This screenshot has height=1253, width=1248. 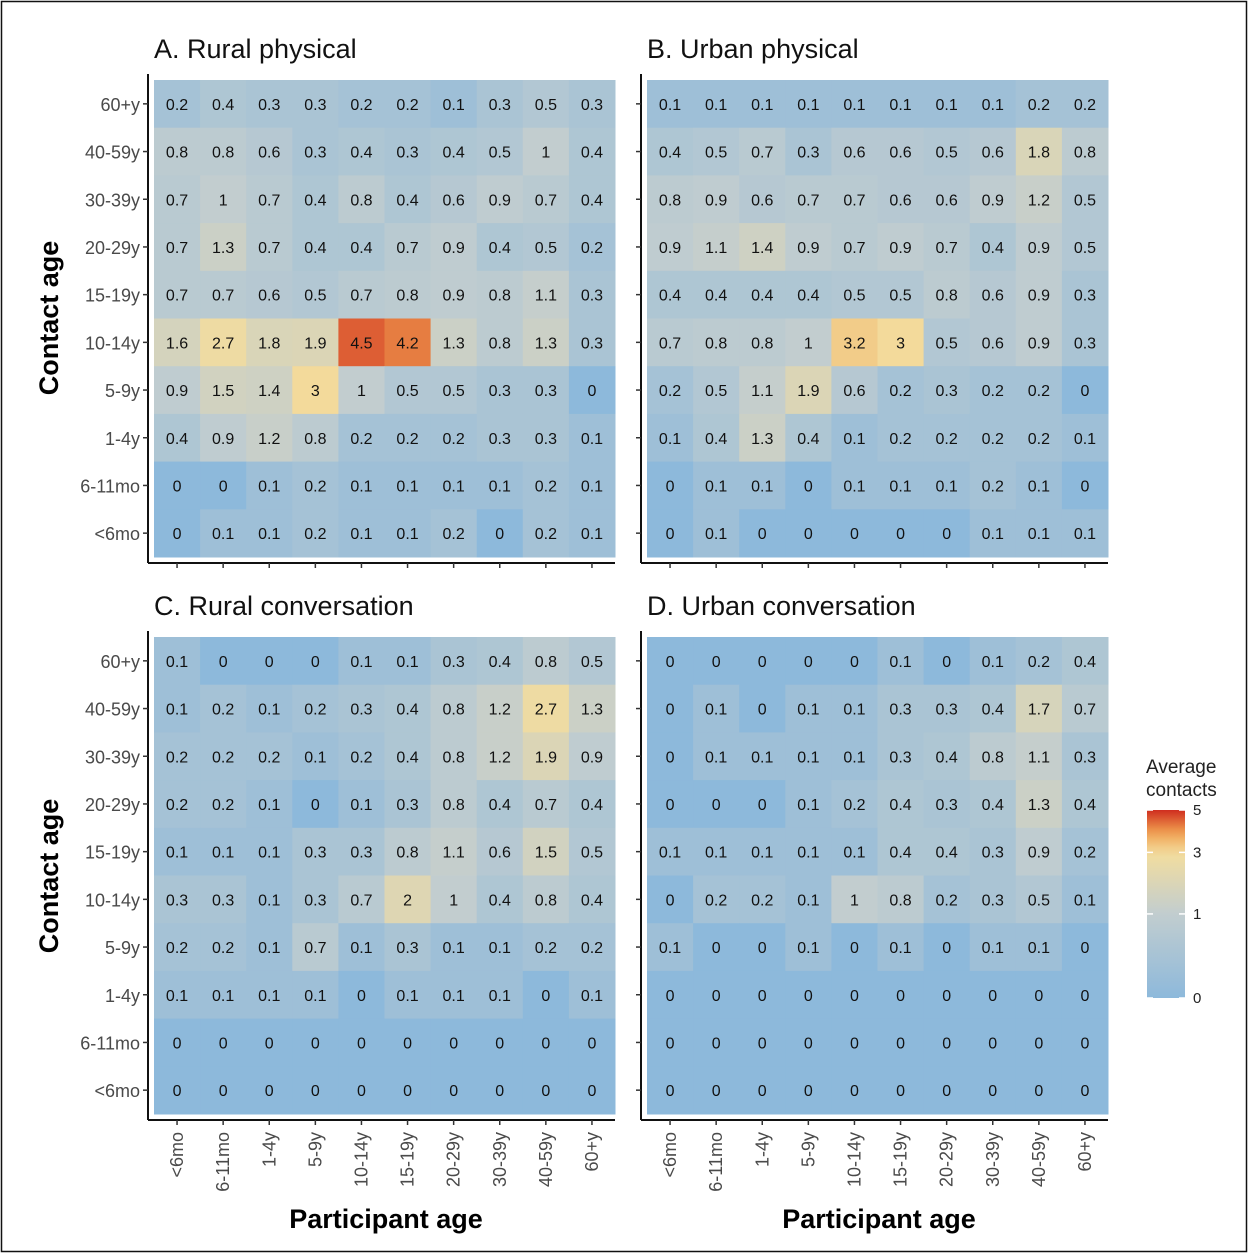 I want to click on cell-value-label: 1, so click(x=223, y=200).